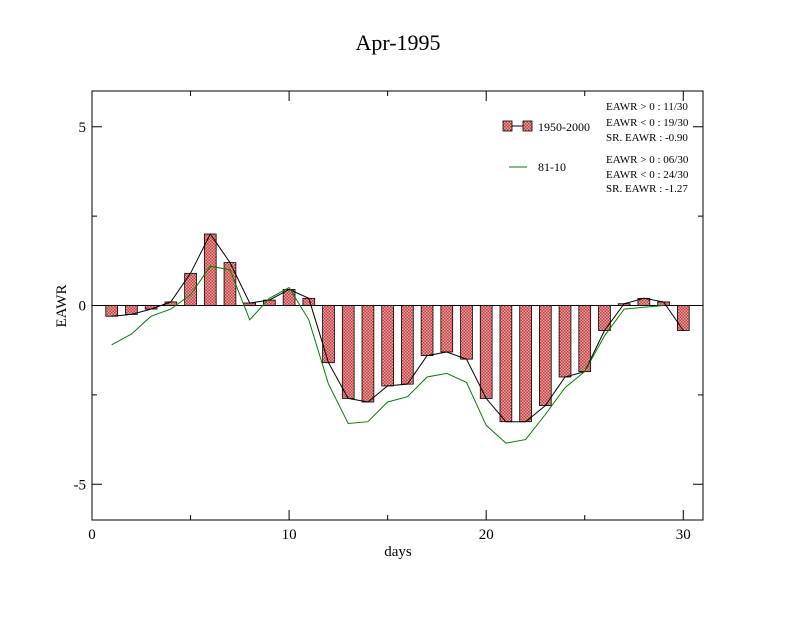 This screenshot has height=617, width=792. Describe the element at coordinates (92, 535) in the screenshot. I see `x-tick-label: 0` at that location.